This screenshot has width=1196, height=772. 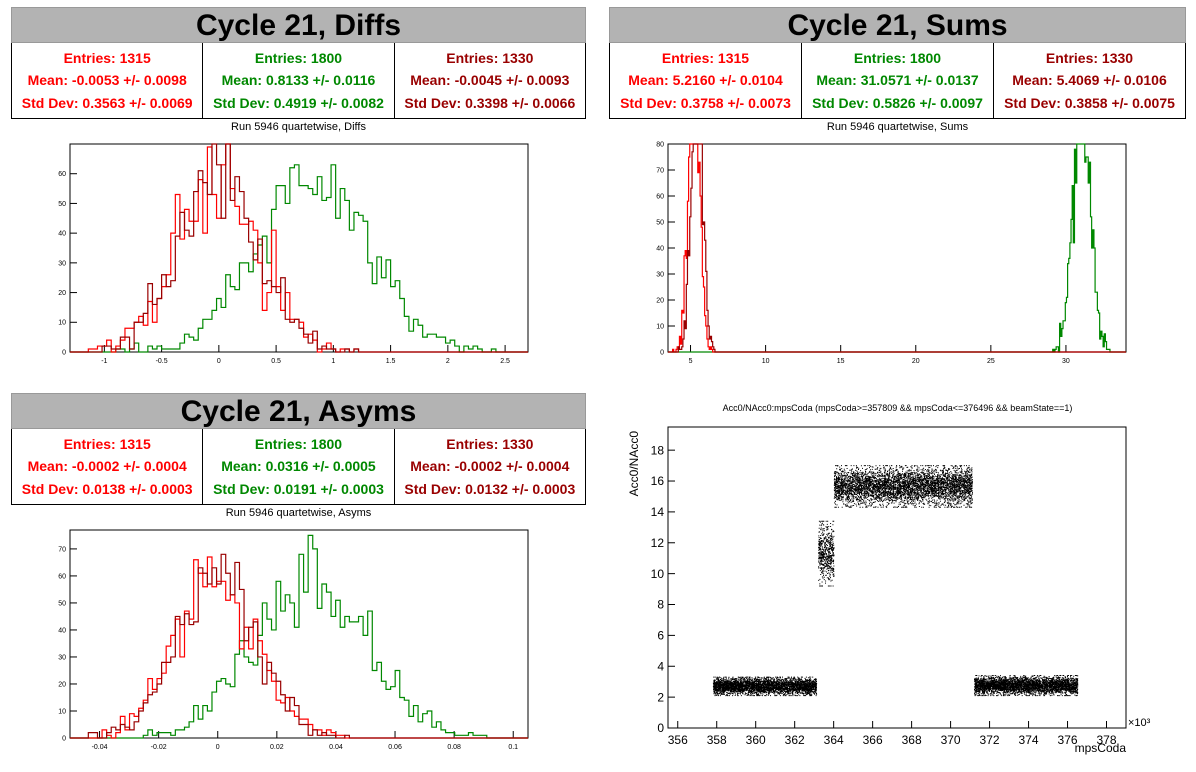 I want to click on x-tick-label: 20, so click(x=916, y=361).